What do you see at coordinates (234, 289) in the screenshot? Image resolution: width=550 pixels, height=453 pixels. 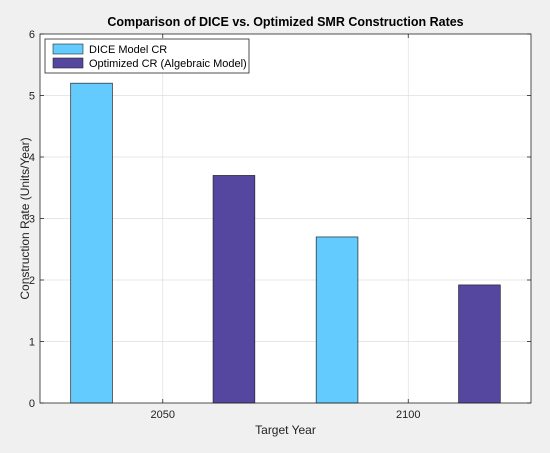 I see `bar-optimized-2050` at bounding box center [234, 289].